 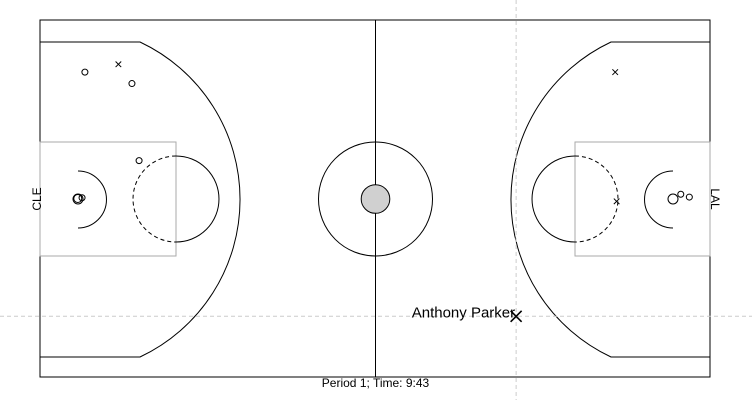 What do you see at coordinates (516, 316) in the screenshot?
I see `highlighted-player-marker` at bounding box center [516, 316].